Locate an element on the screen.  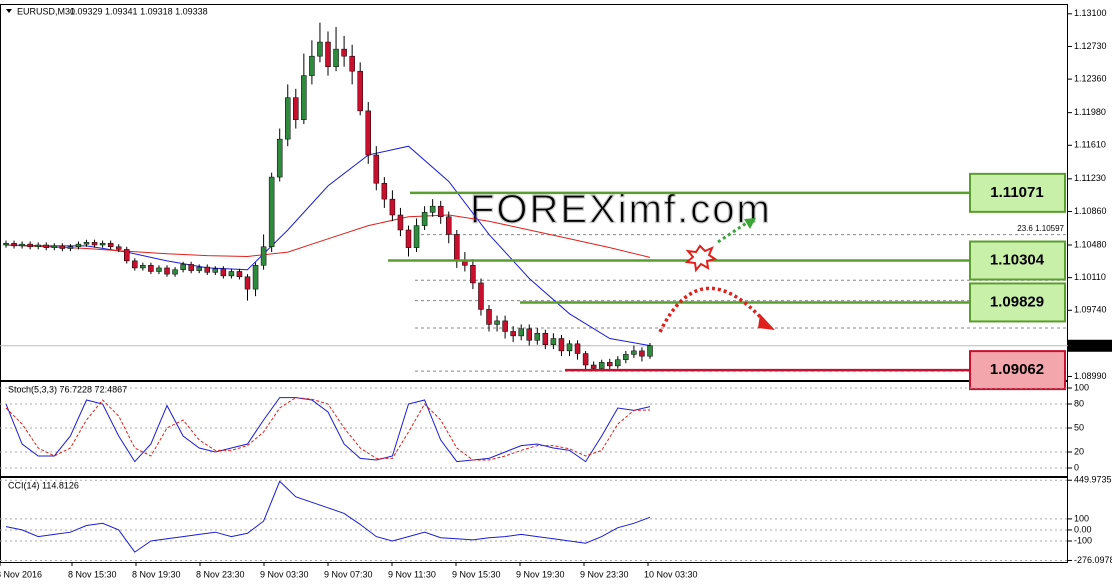
x-tick-label: 9 Nov 03:30 is located at coordinates (284, 574).